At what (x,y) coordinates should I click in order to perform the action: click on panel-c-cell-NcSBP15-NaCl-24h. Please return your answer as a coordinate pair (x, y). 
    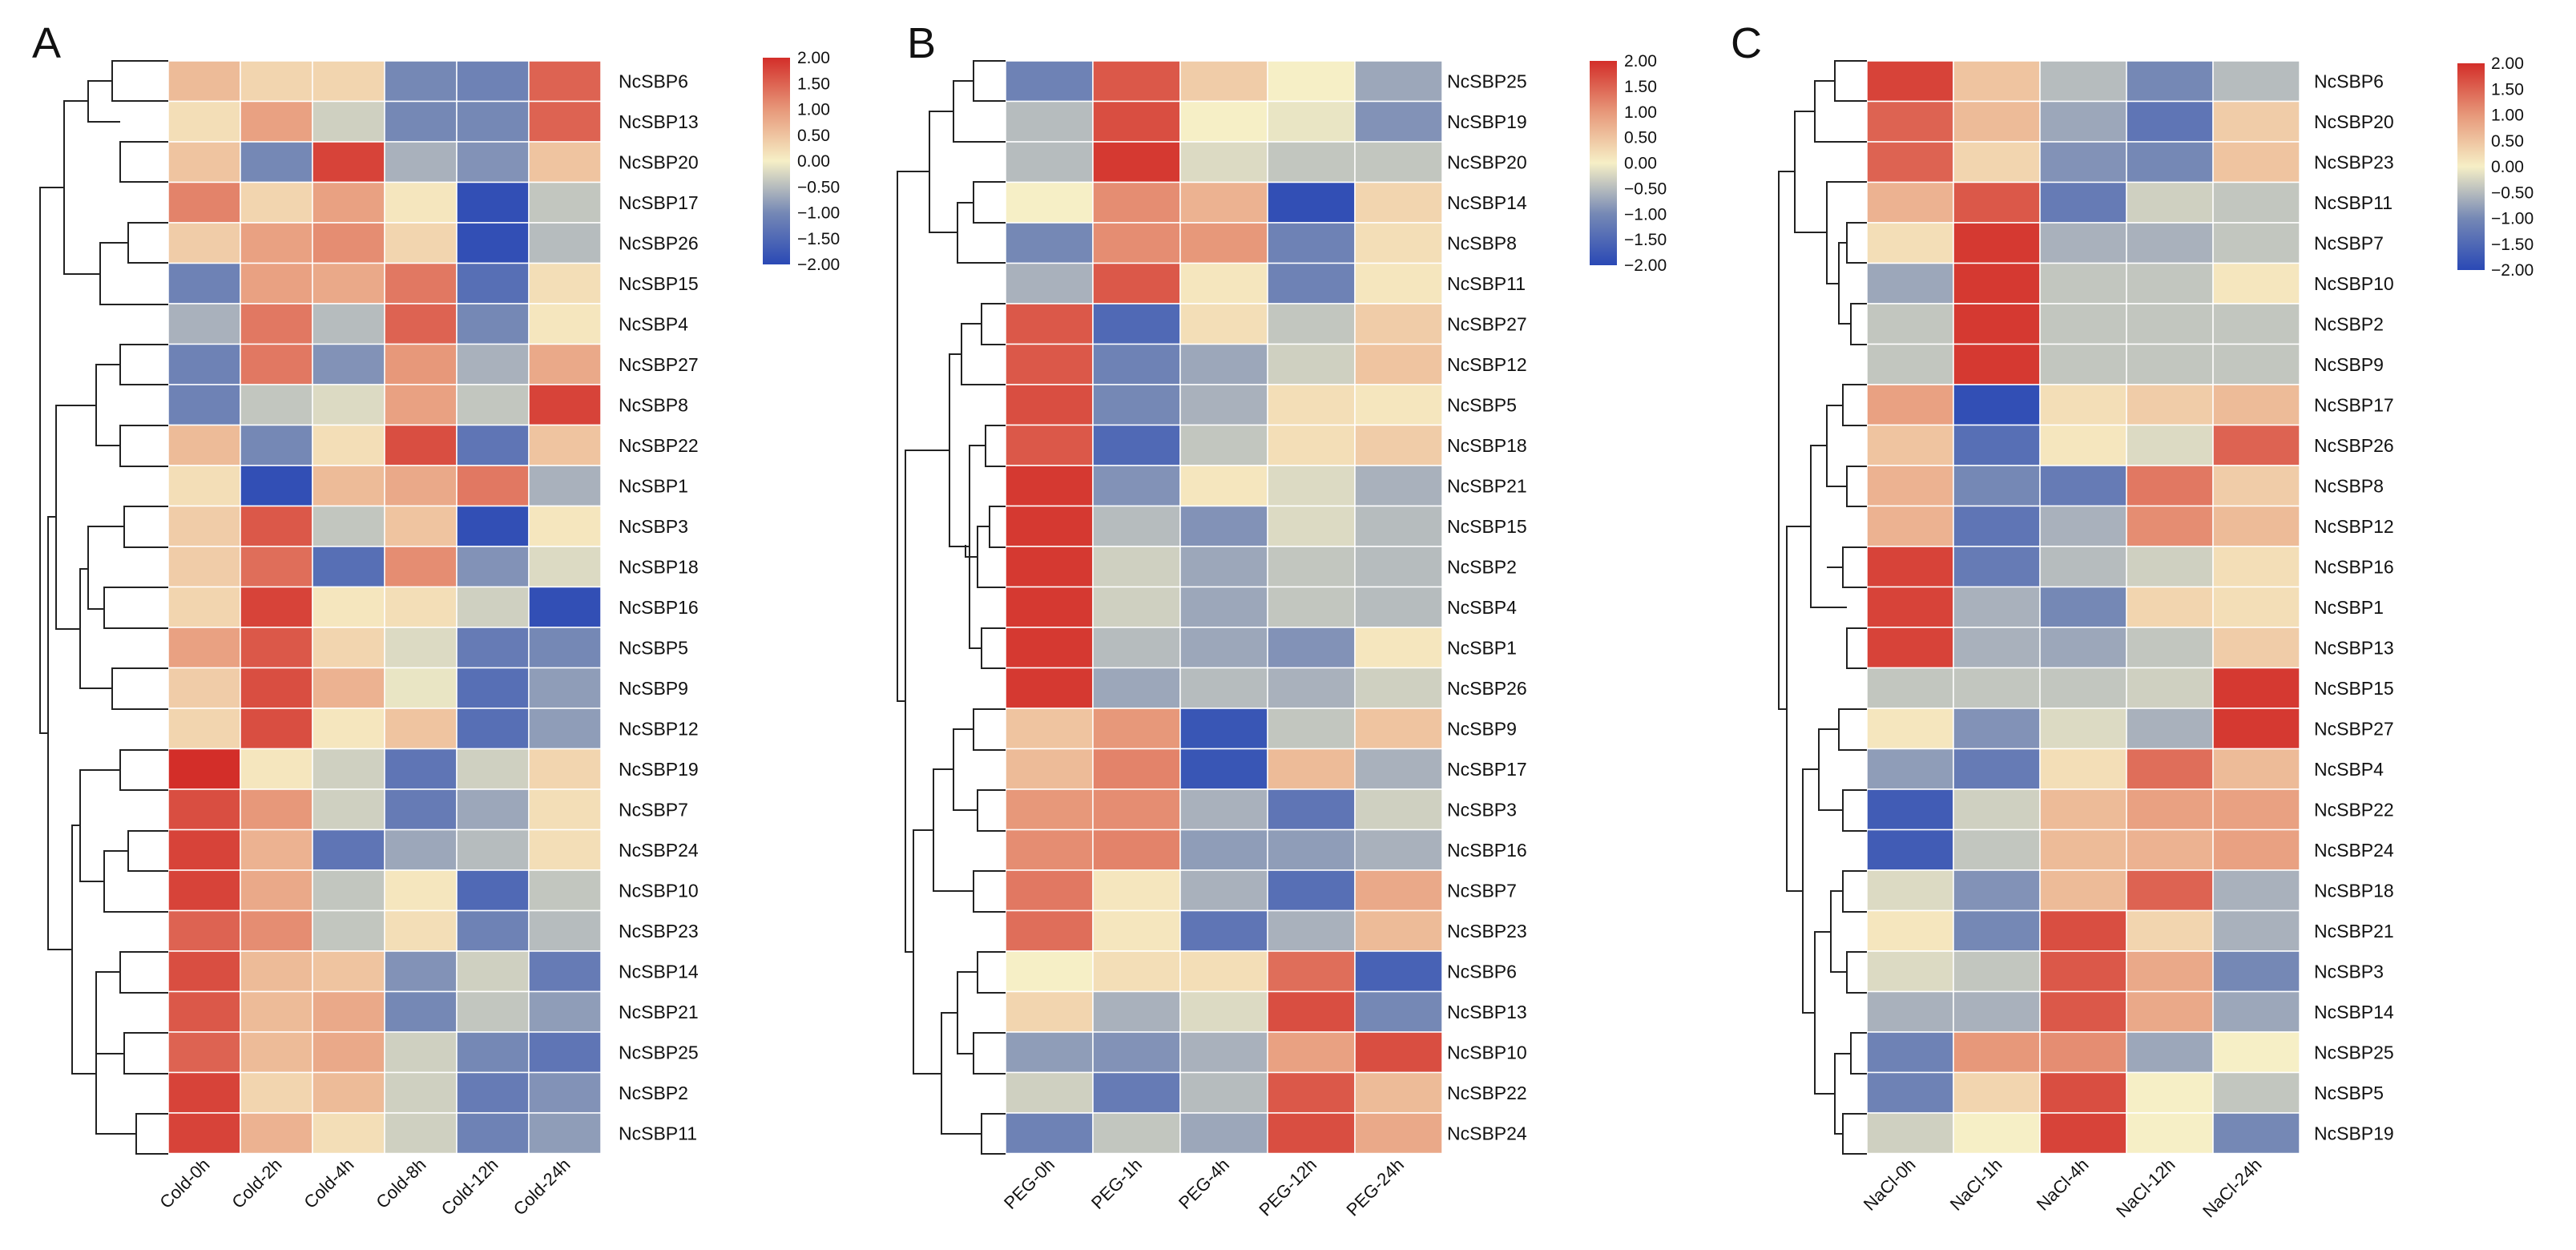
    Looking at the image, I should click on (2256, 688).